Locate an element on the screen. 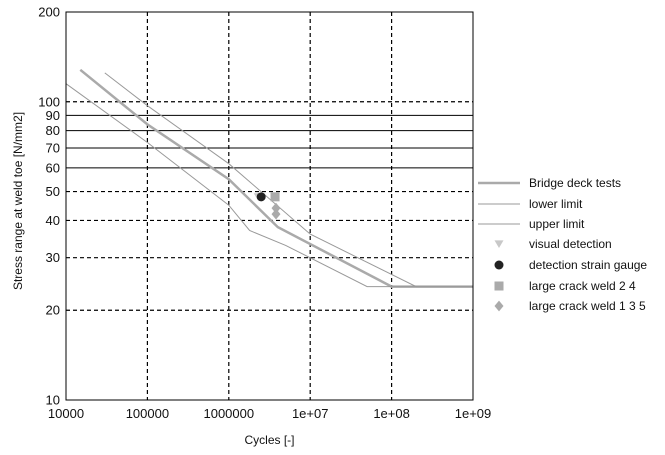  y-tick-label: 10 is located at coordinates (53, 400).